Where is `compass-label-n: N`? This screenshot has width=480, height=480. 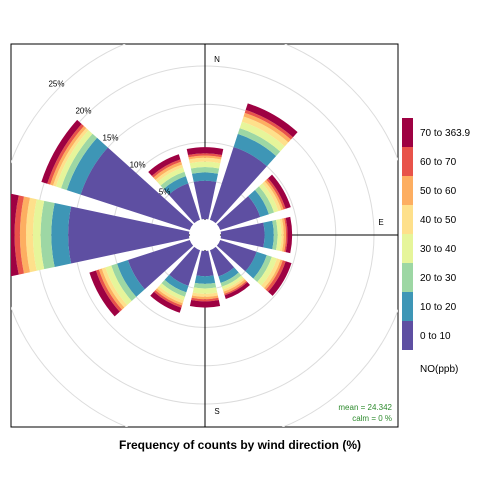 compass-label-n: N is located at coordinates (217, 59).